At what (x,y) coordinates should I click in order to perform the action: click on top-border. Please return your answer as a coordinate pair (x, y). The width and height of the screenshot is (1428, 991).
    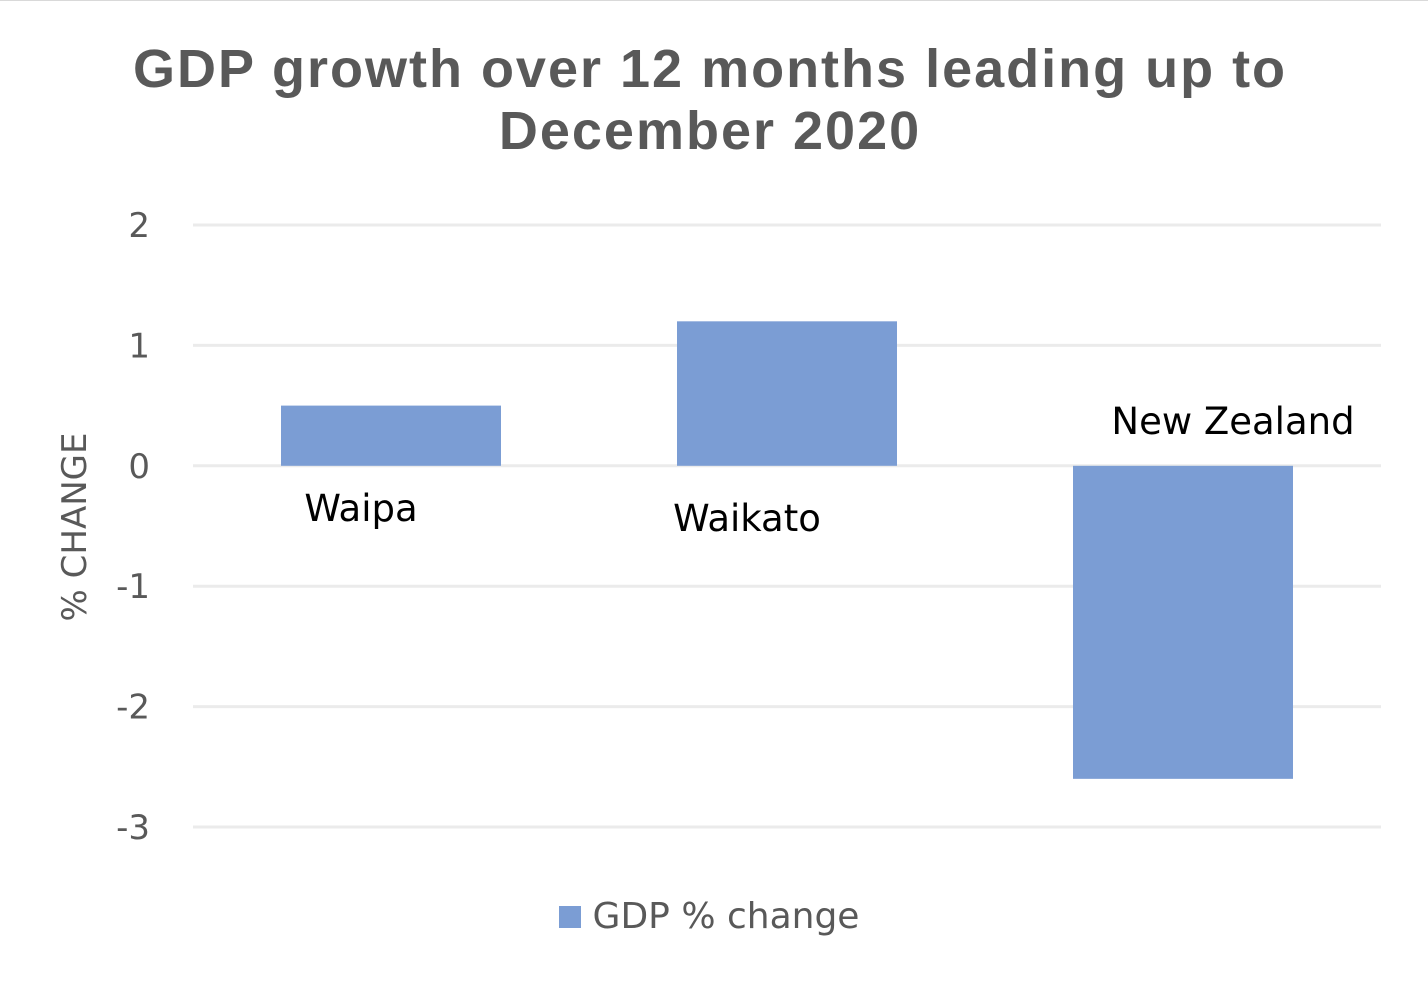
    Looking at the image, I should click on (714, 0).